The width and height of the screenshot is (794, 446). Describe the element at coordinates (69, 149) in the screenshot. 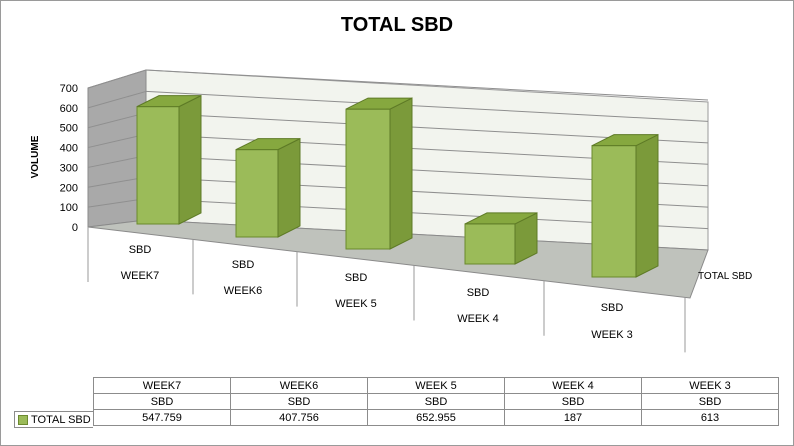

I see `y-tick-label: 400` at that location.